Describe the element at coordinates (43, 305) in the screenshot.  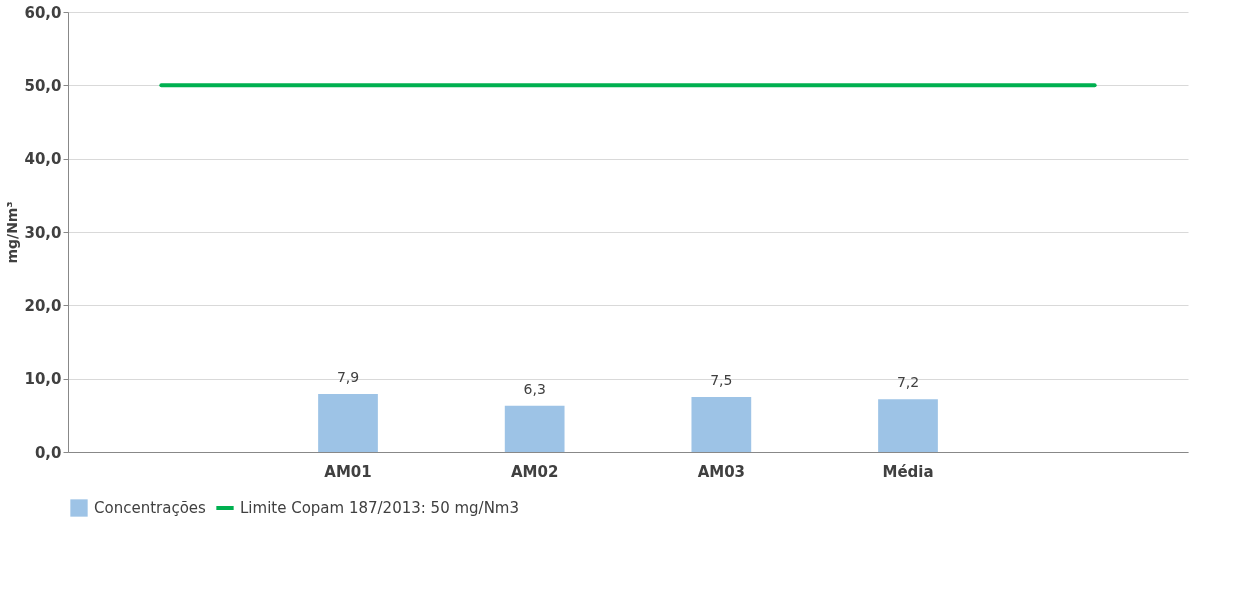
I see `y-tick-label: 20,0` at that location.